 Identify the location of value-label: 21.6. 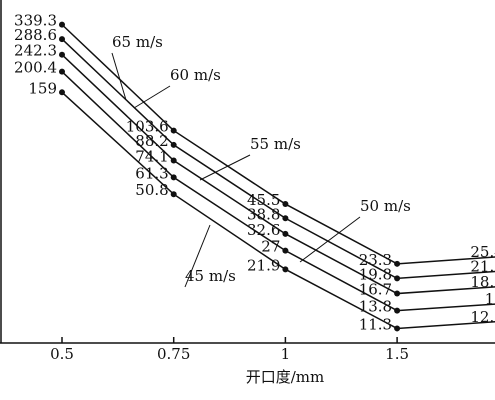
(482, 267).